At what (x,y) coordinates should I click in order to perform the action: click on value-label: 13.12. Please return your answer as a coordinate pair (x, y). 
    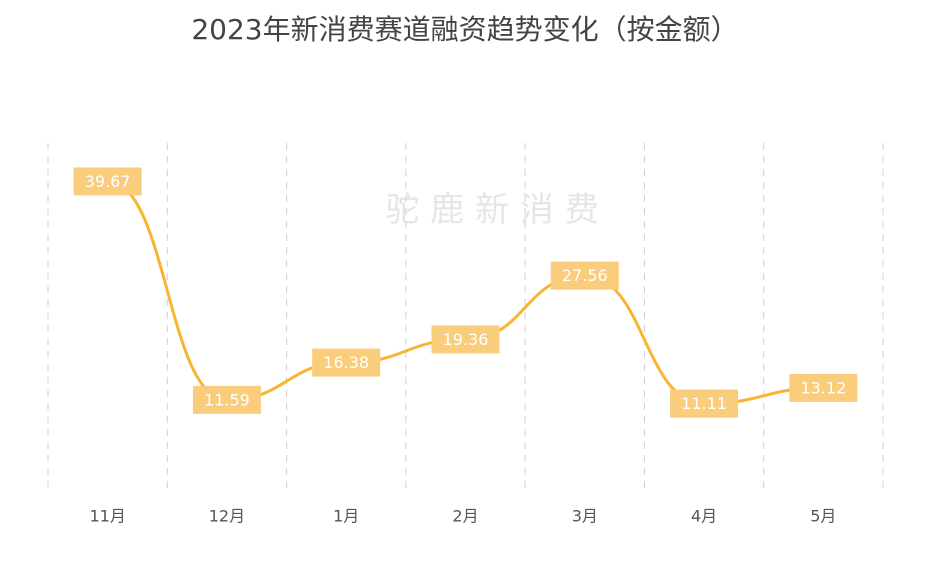
    Looking at the image, I should click on (823, 387).